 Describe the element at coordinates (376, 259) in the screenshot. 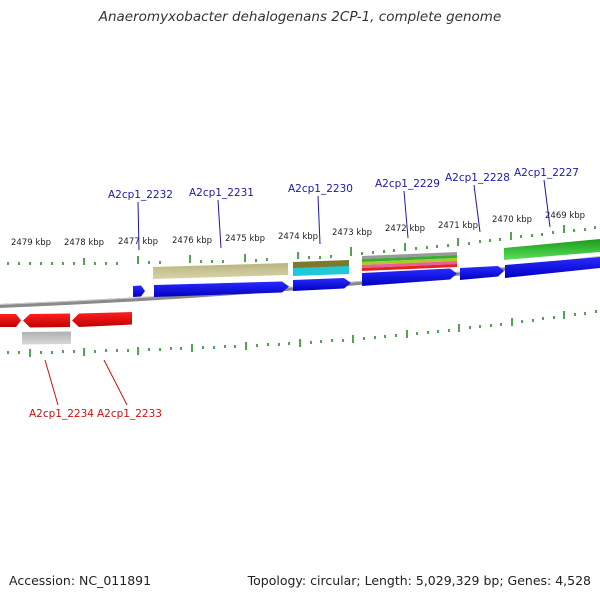

I see `feature-track-upper` at that location.